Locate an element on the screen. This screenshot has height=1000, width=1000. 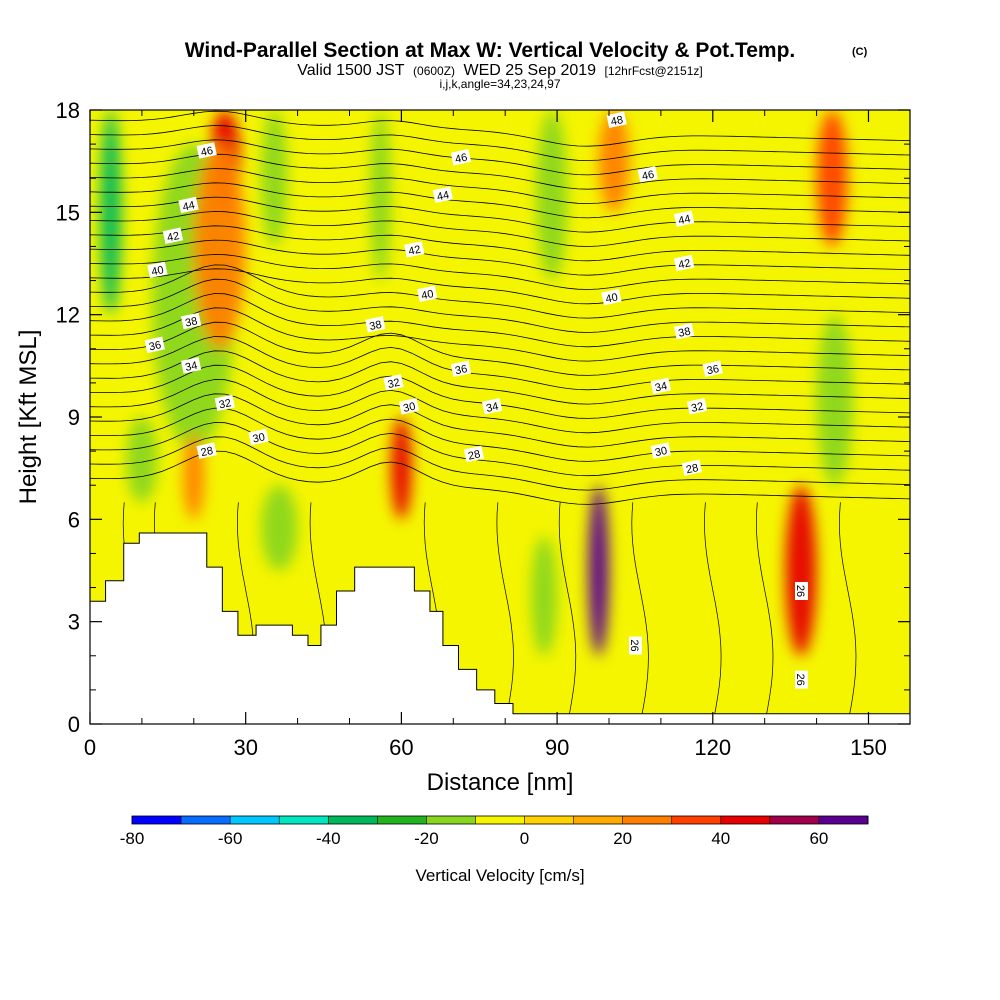
subtitle-valid: Valid 1500 JST is located at coordinates (351, 70).